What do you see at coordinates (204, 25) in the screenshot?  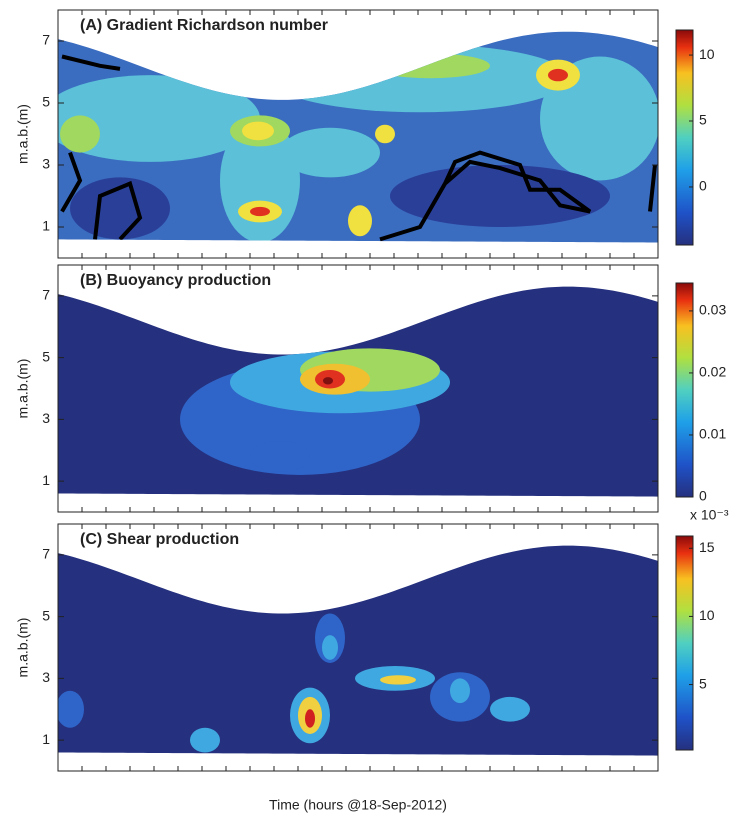 I see `panel-title: (A) Gradient Richardson number` at bounding box center [204, 25].